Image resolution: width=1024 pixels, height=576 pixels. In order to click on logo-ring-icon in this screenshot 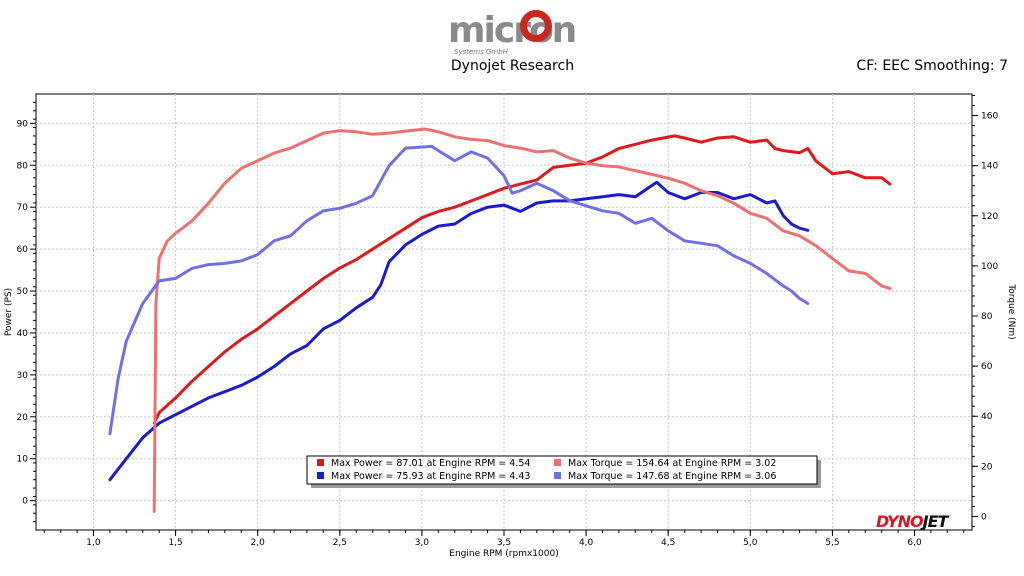, I will do `click(536, 26)`.